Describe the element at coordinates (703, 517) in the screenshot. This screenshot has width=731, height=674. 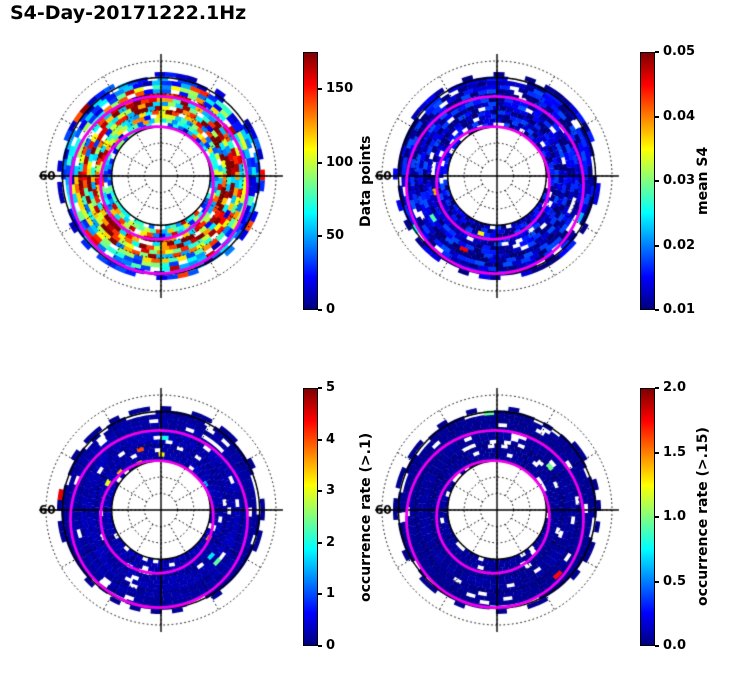
I see `colorbar-axis-label: occurrence rate (>.15)` at that location.